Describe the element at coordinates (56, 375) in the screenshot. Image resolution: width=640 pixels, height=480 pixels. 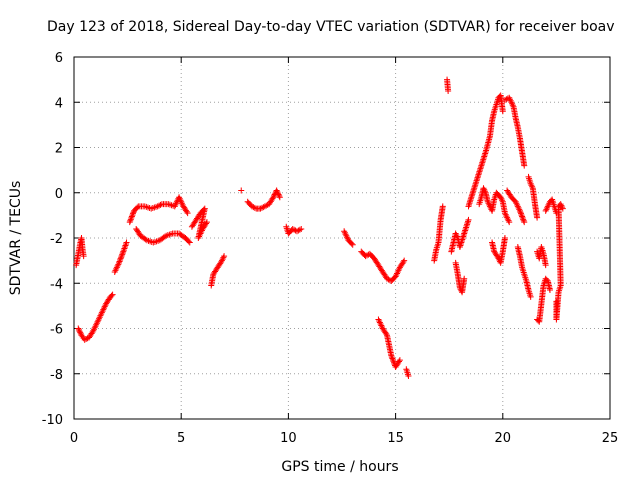
I see `y-tick-label: -8` at that location.